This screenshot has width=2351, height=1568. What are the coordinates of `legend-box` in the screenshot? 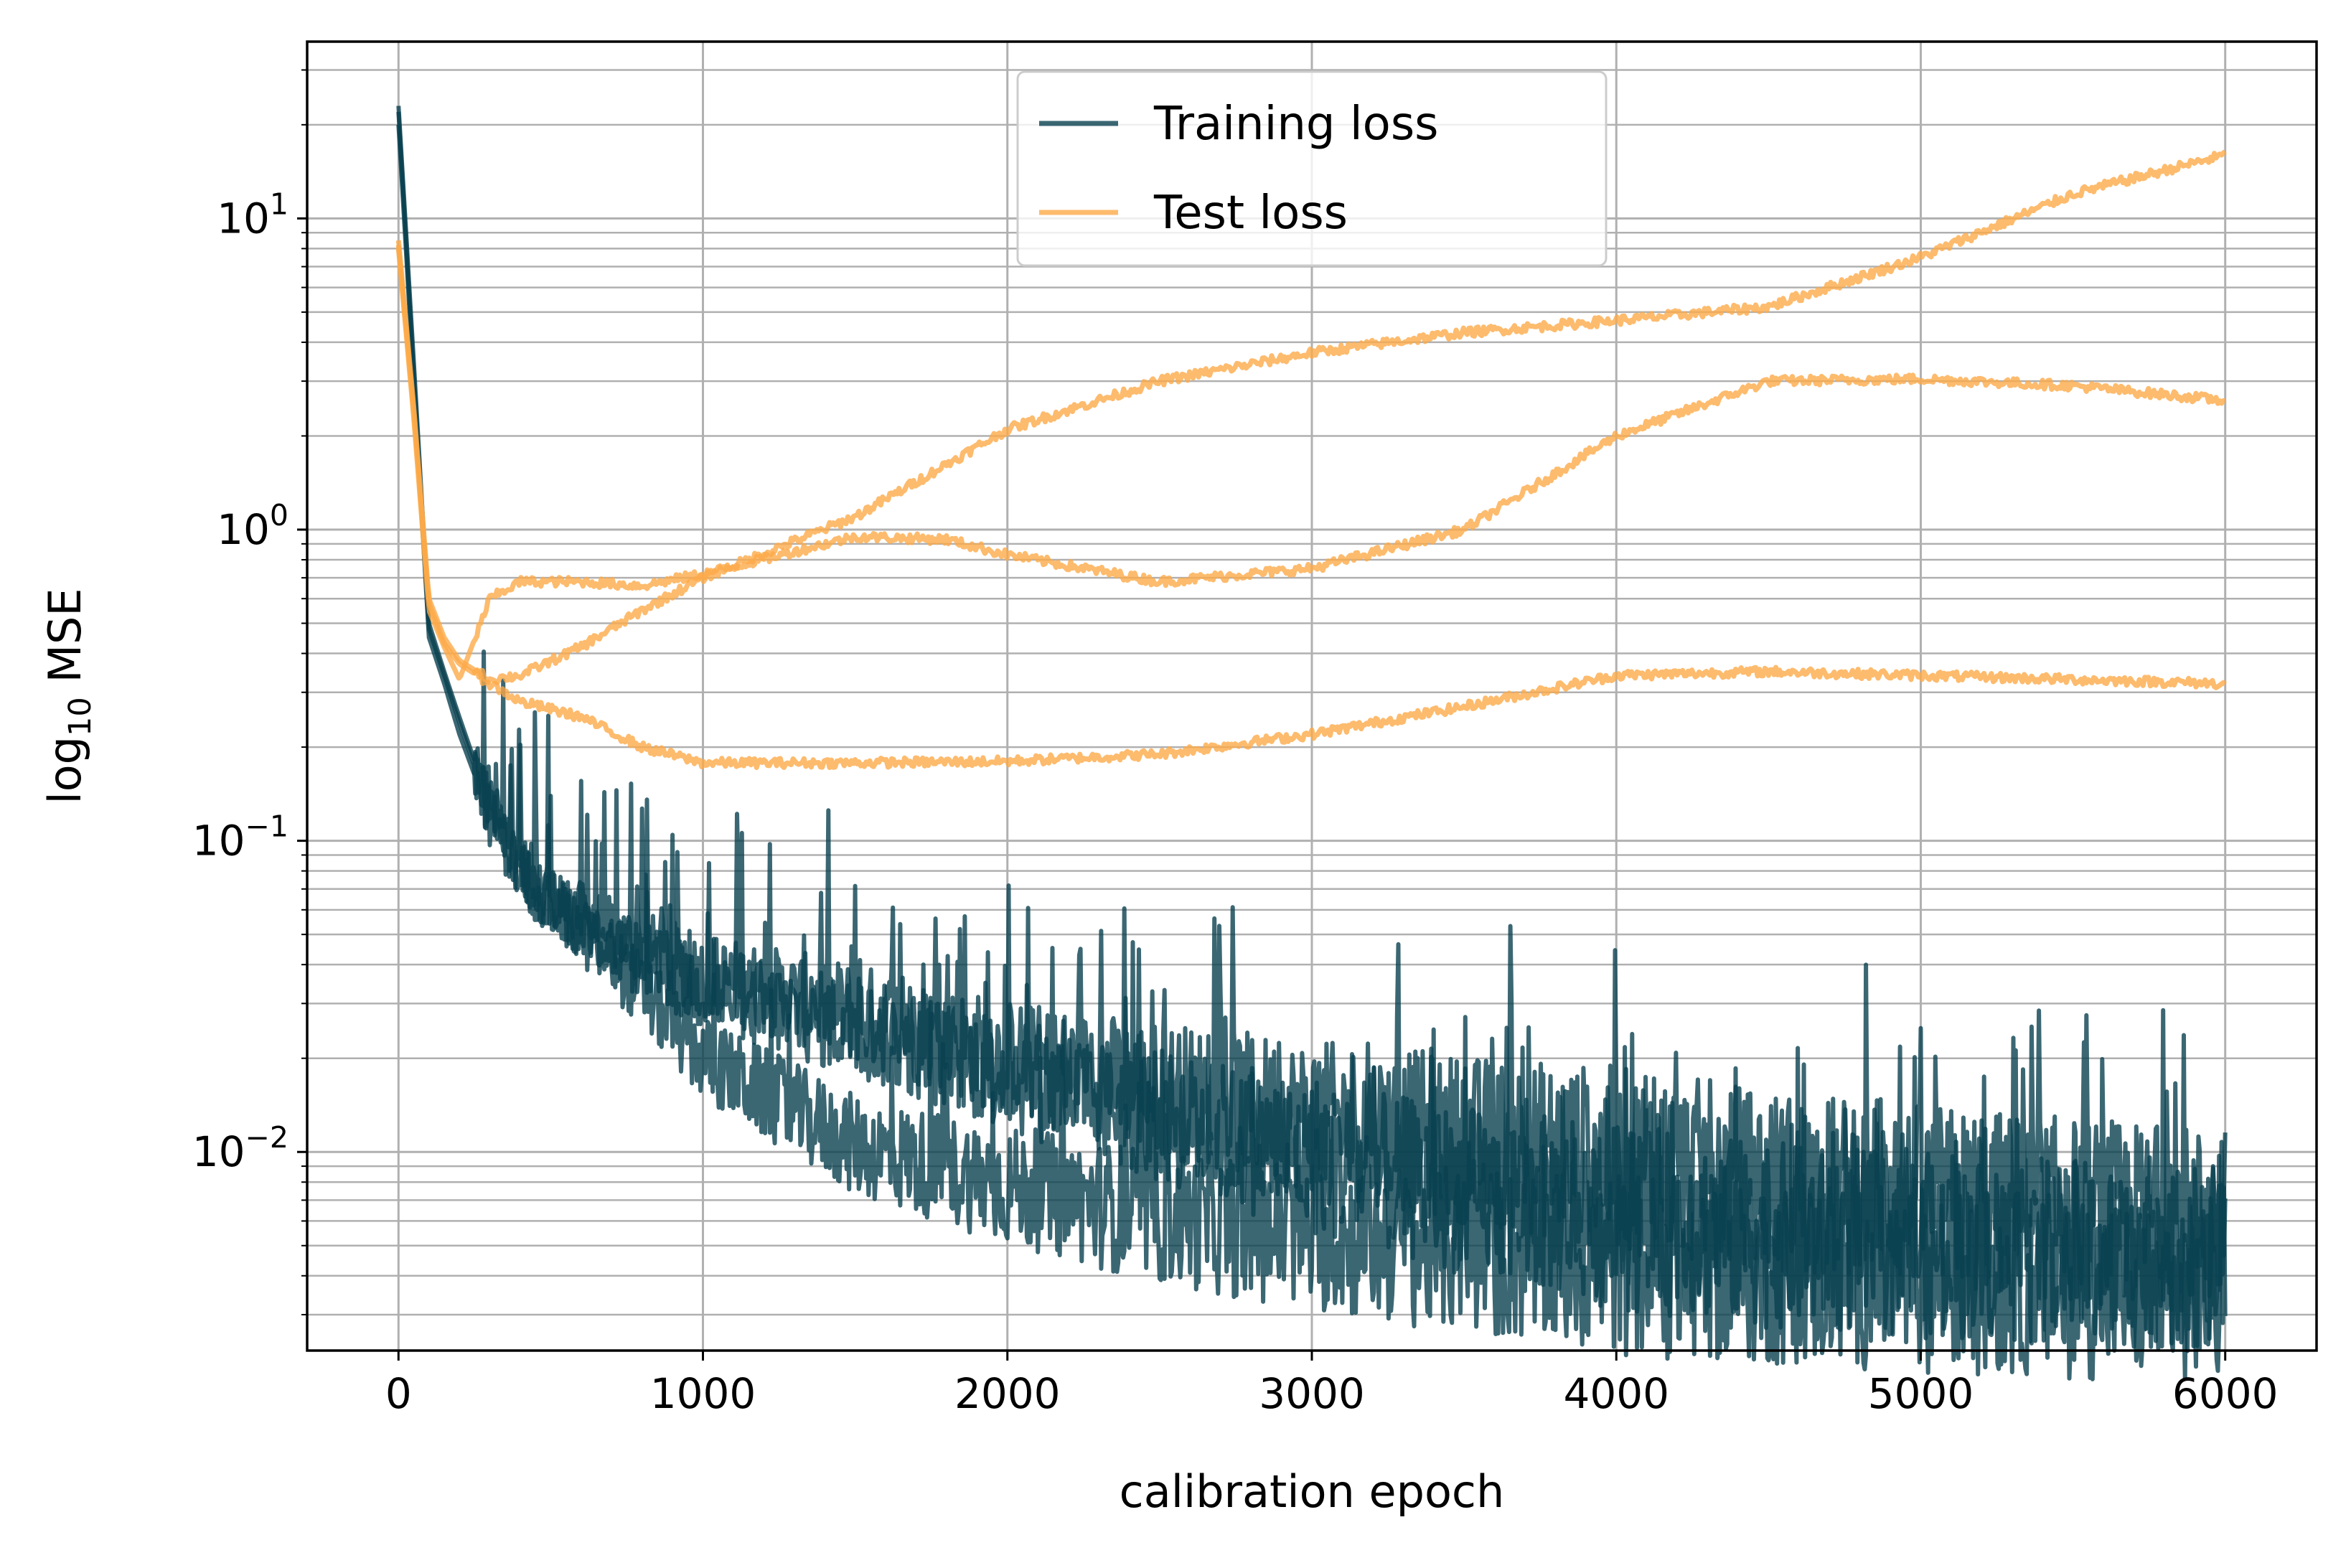 It's located at (1312, 168).